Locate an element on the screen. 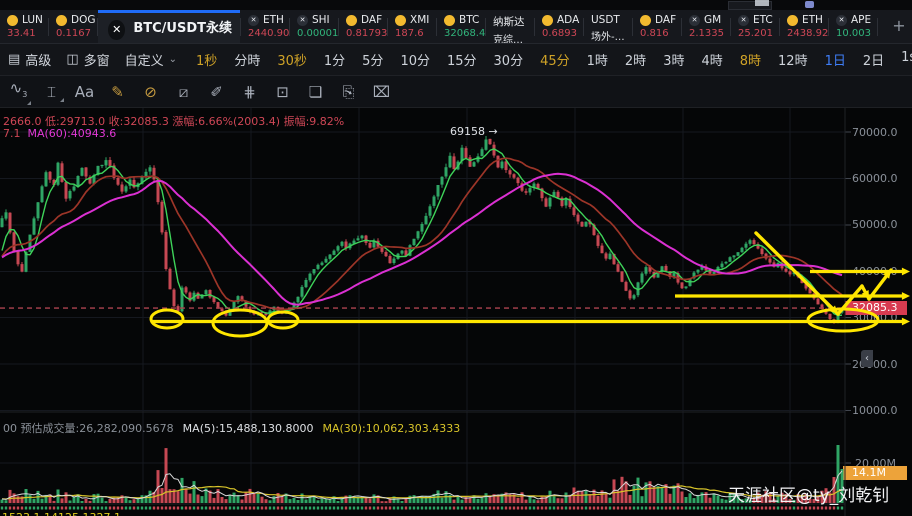 The height and width of the screenshot is (516, 912). tab-symbol: 纳斯达 is located at coordinates (509, 22).